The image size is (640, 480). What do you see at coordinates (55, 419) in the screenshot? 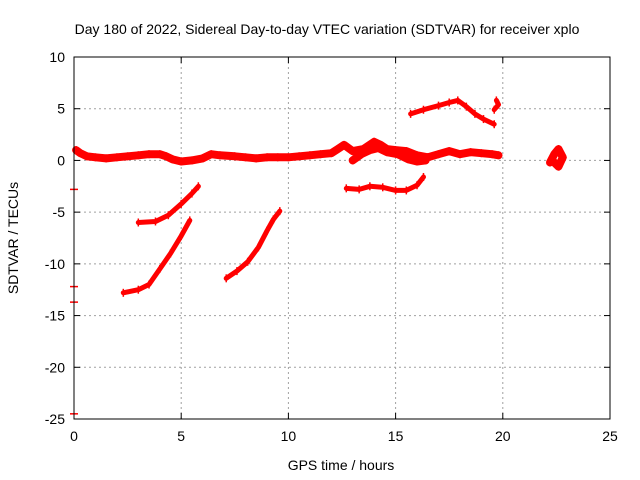
I see `y-tick-label: -25` at bounding box center [55, 419].